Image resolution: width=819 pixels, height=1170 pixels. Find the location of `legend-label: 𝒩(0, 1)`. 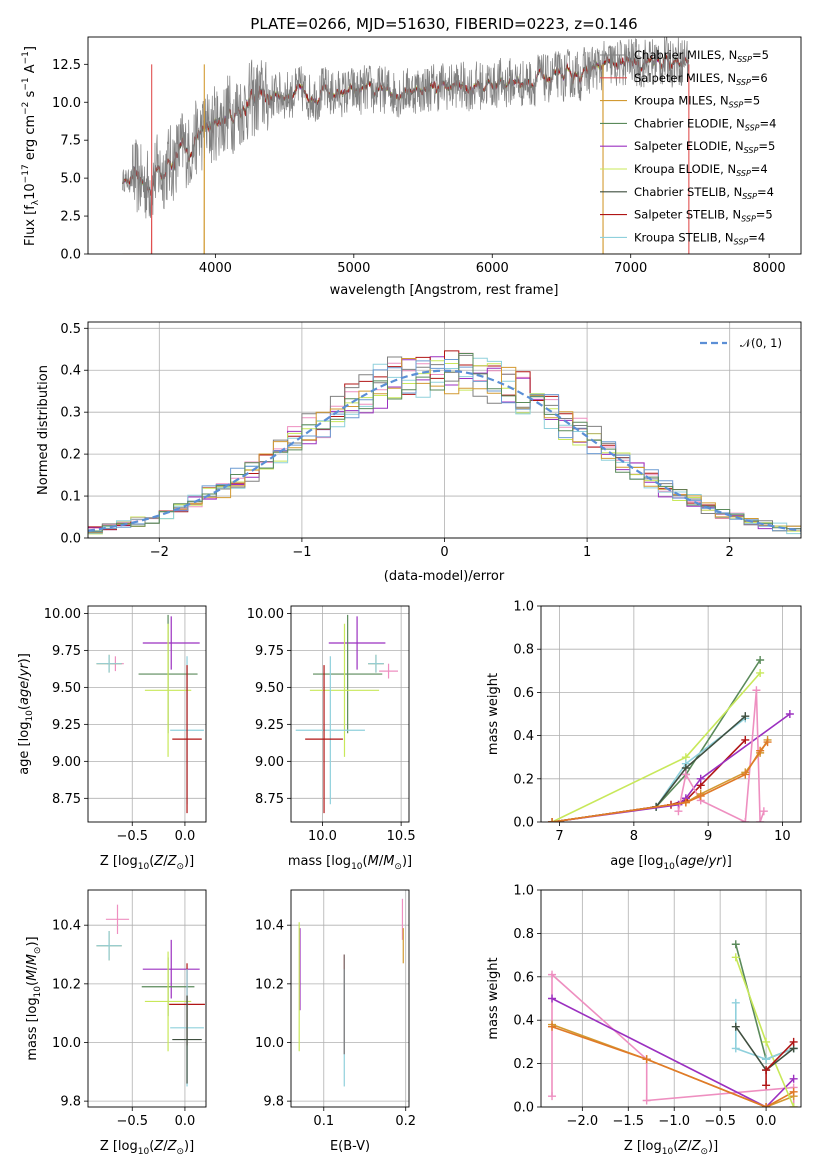

legend-label: 𝒩(0, 1) is located at coordinates (761, 343).